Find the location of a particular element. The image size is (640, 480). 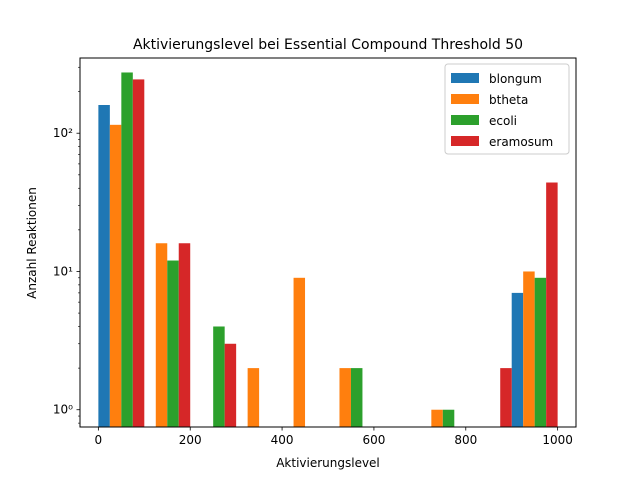

legend-swatch-eramosum is located at coordinates (465, 141).